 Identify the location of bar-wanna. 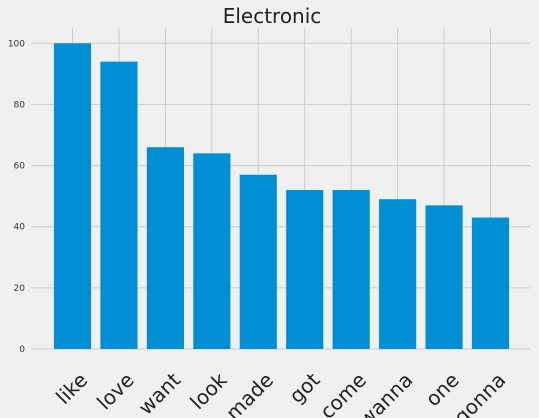
(398, 274).